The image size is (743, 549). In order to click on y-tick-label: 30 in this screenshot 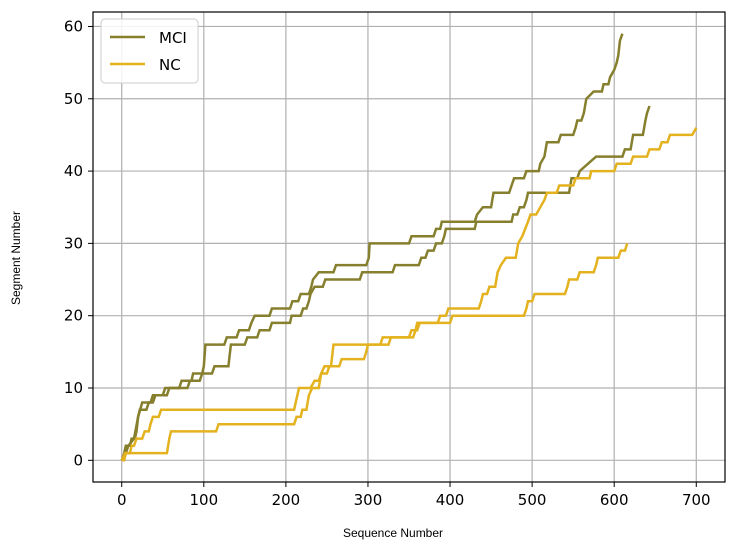, I will do `click(73, 243)`.